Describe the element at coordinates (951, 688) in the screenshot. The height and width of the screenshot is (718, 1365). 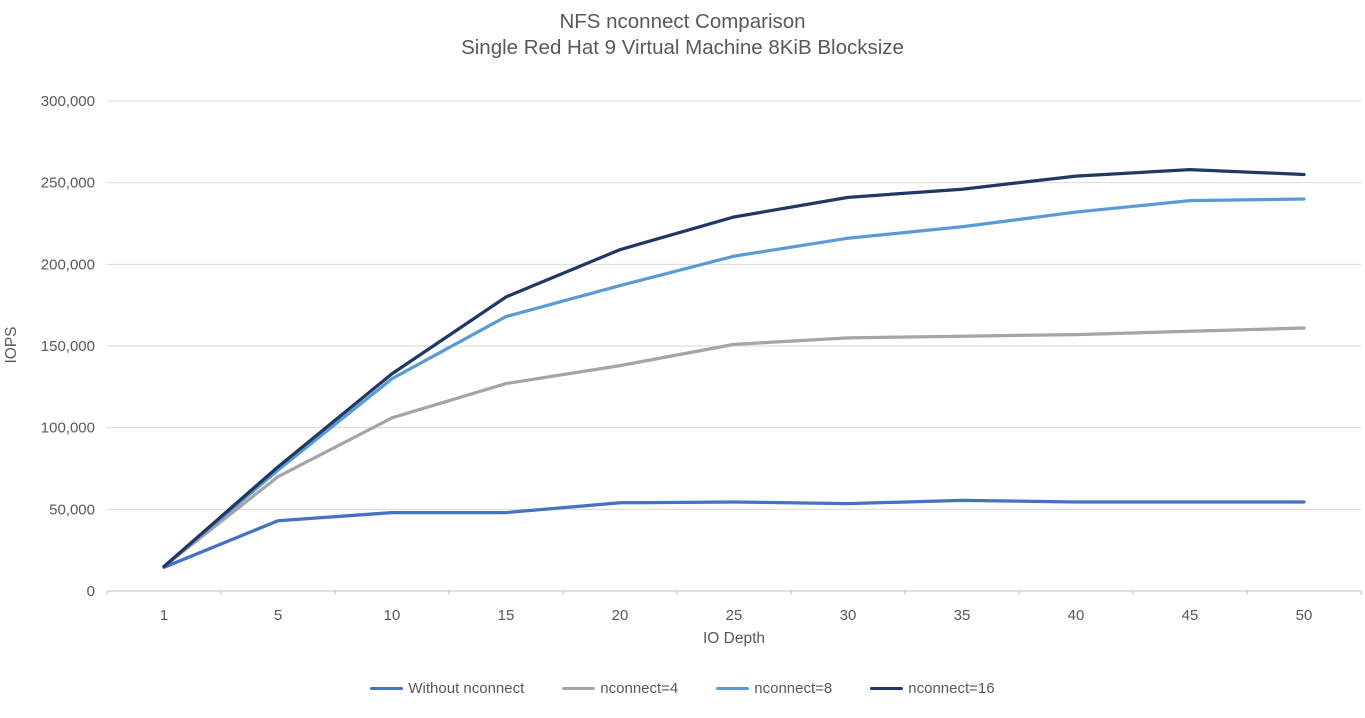
I see `legend-label: nconnect=16` at that location.